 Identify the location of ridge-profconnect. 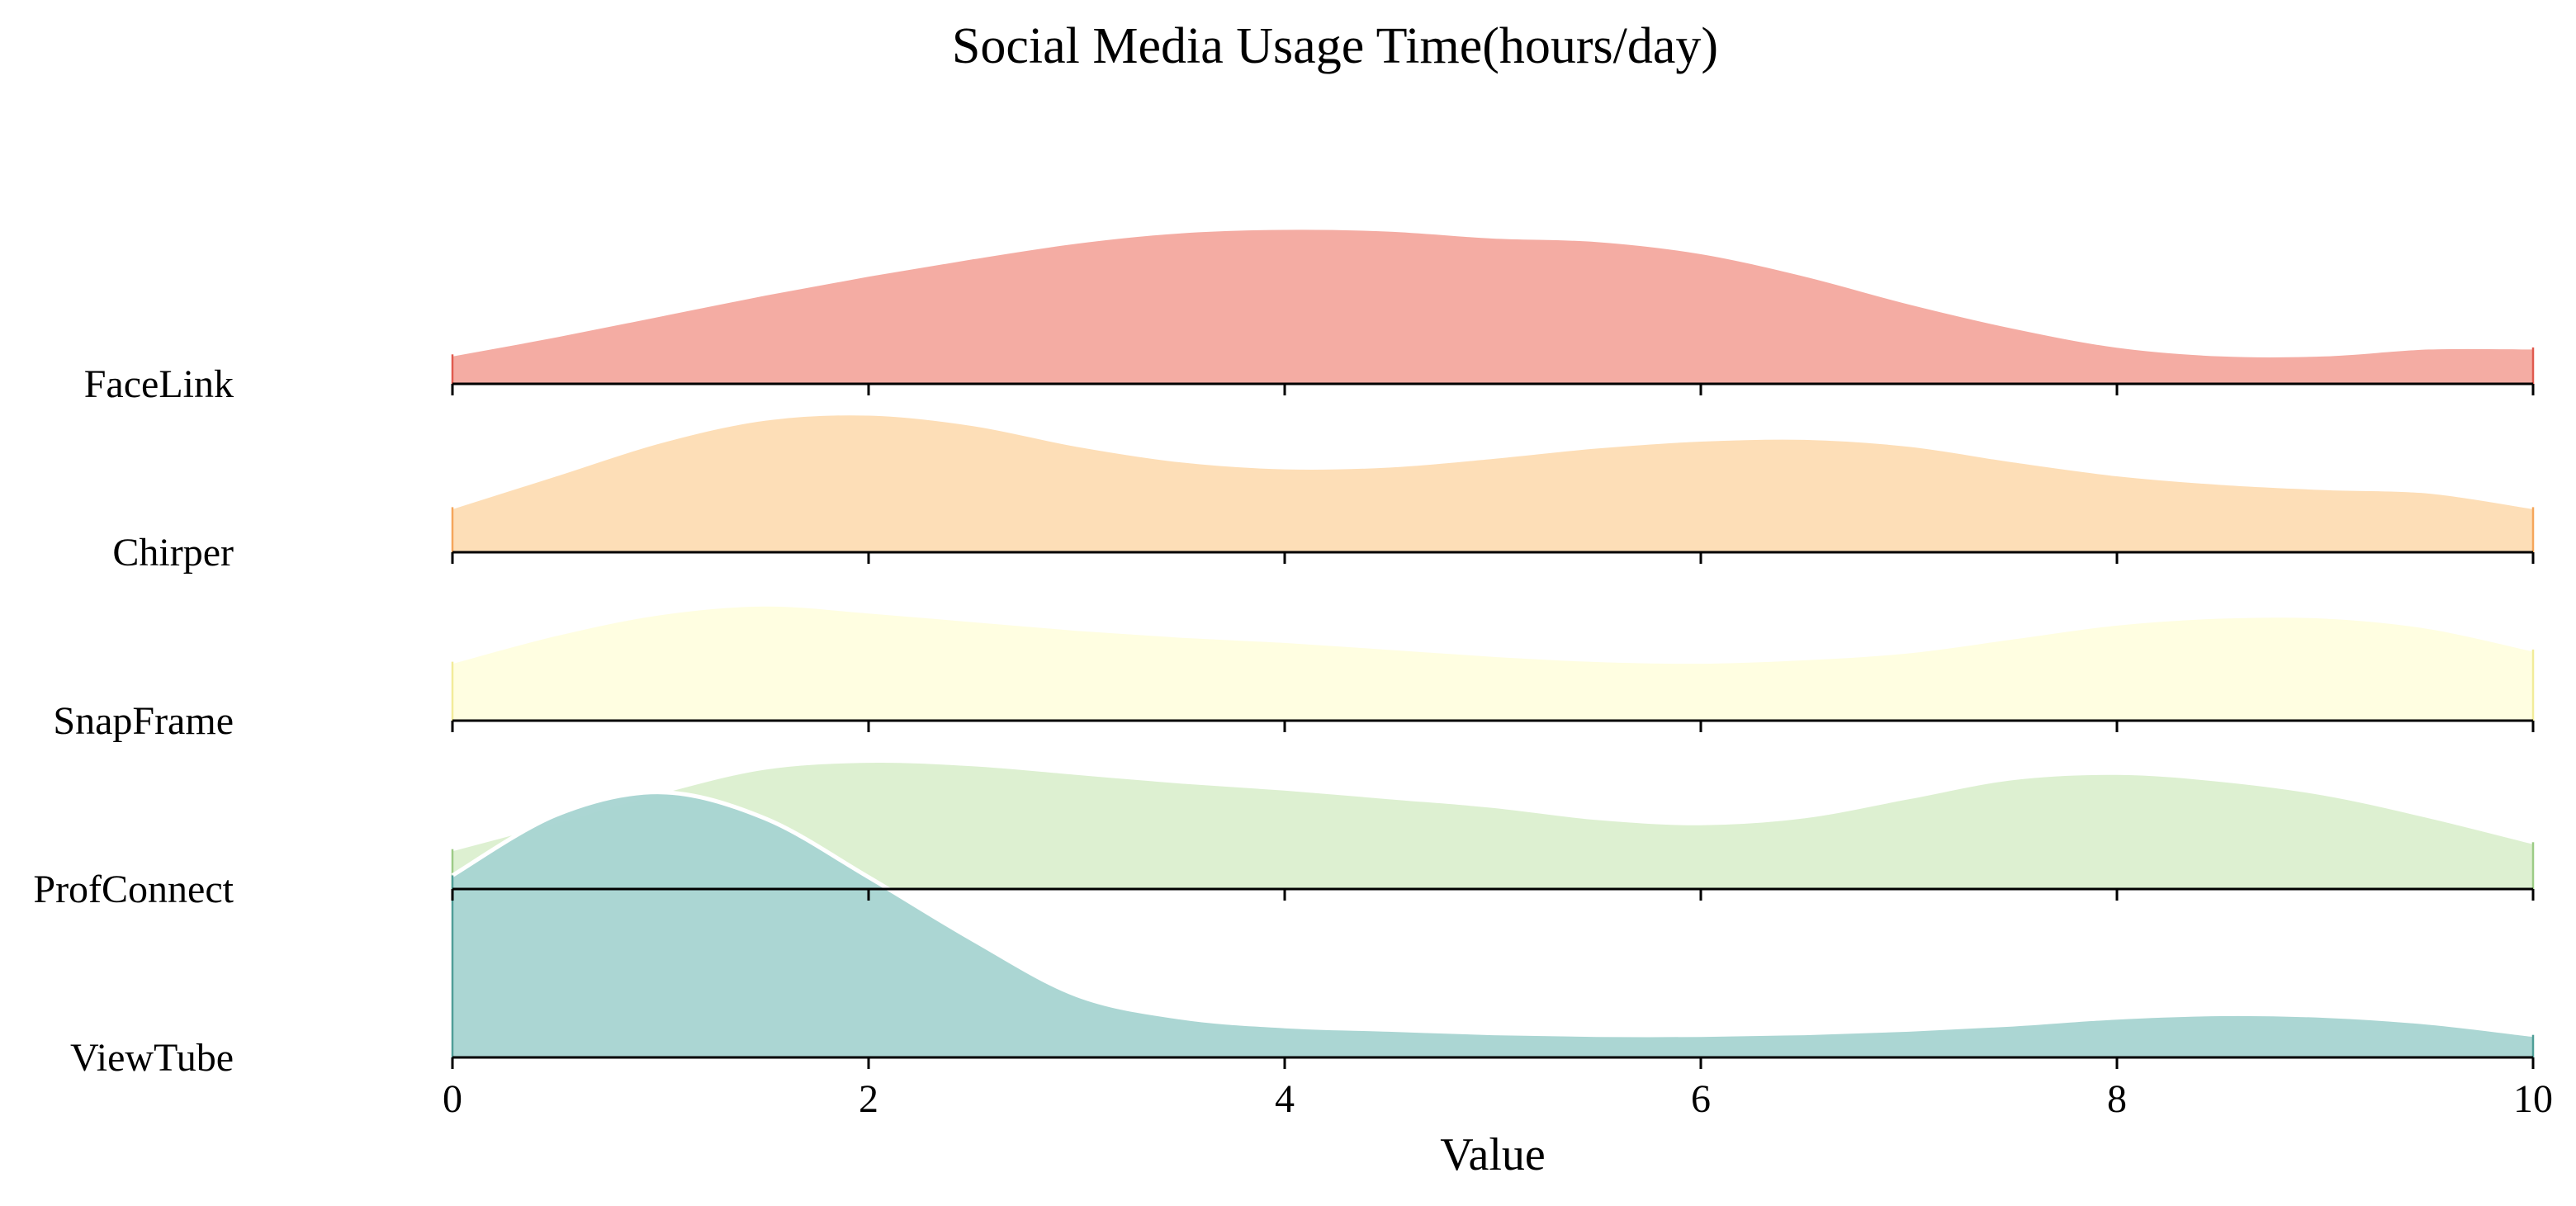
(1493, 823).